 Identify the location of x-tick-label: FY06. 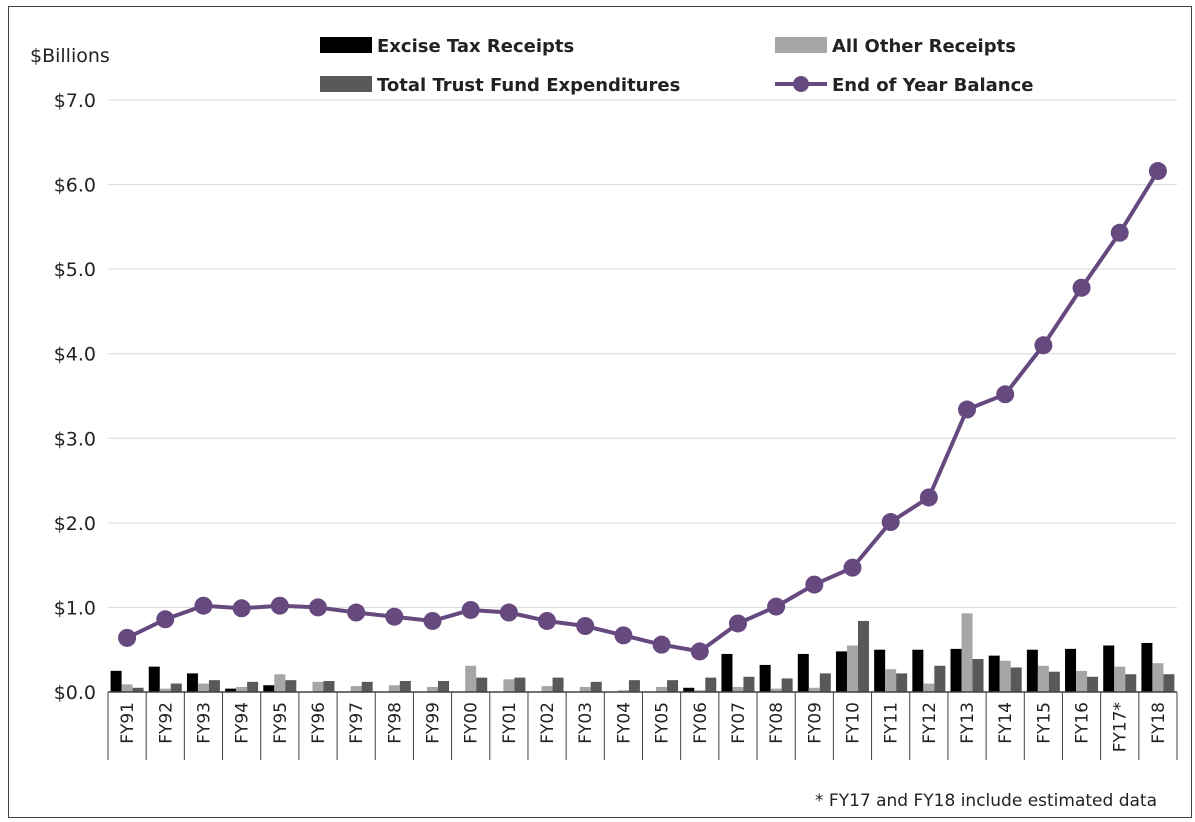
(701, 723).